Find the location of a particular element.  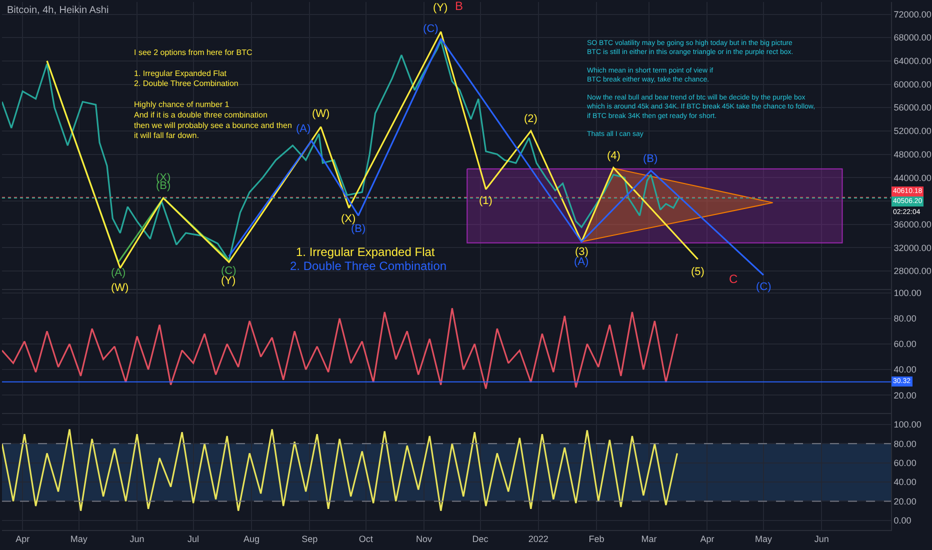

y-tick-label: 36000.00 is located at coordinates (913, 224).